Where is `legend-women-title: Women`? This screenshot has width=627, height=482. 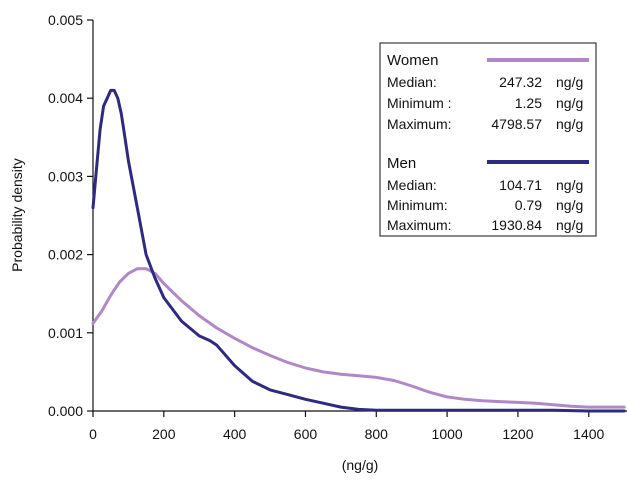
legend-women-title: Women is located at coordinates (412, 60).